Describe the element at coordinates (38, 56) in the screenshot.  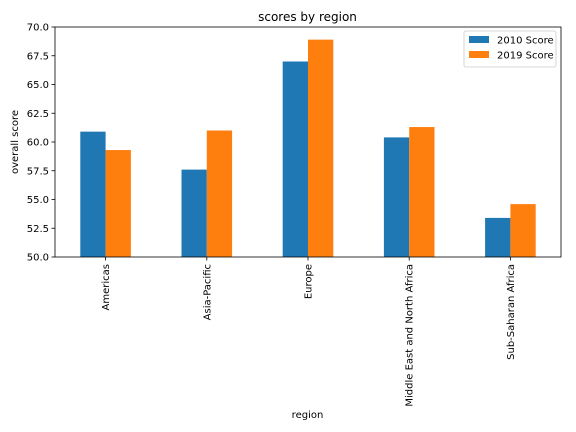
I see `y-tick-label: 67.5` at that location.